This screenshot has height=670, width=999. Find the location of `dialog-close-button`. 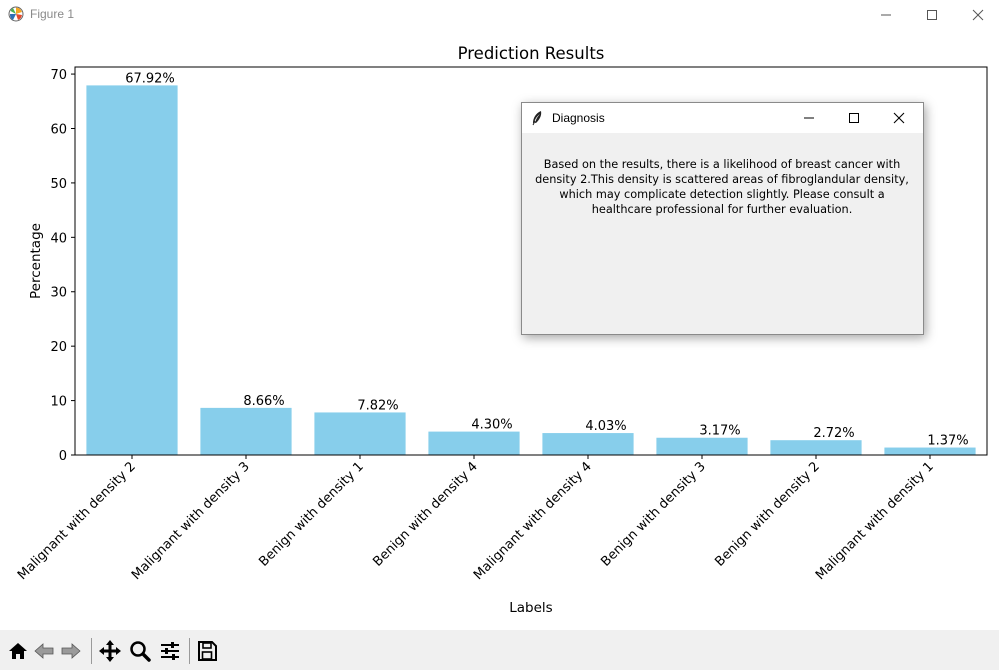

dialog-close-button is located at coordinates (899, 118).